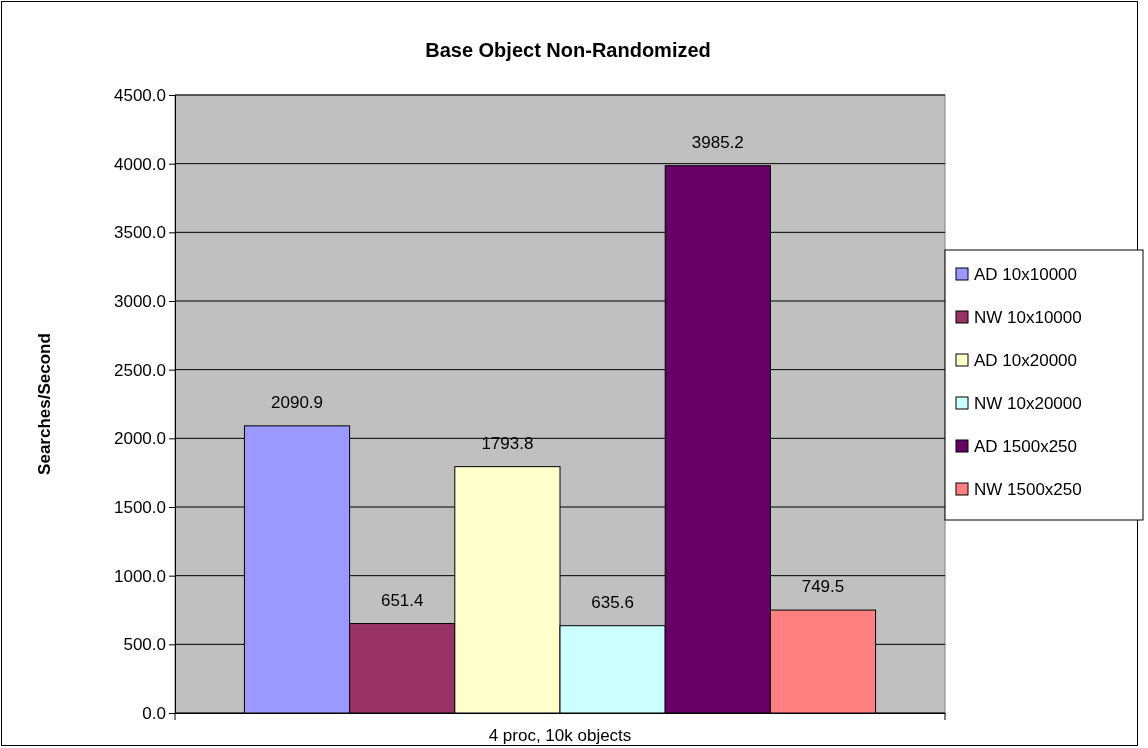  What do you see at coordinates (44, 404) in the screenshot?
I see `y-axis-title: Searches/Second` at bounding box center [44, 404].